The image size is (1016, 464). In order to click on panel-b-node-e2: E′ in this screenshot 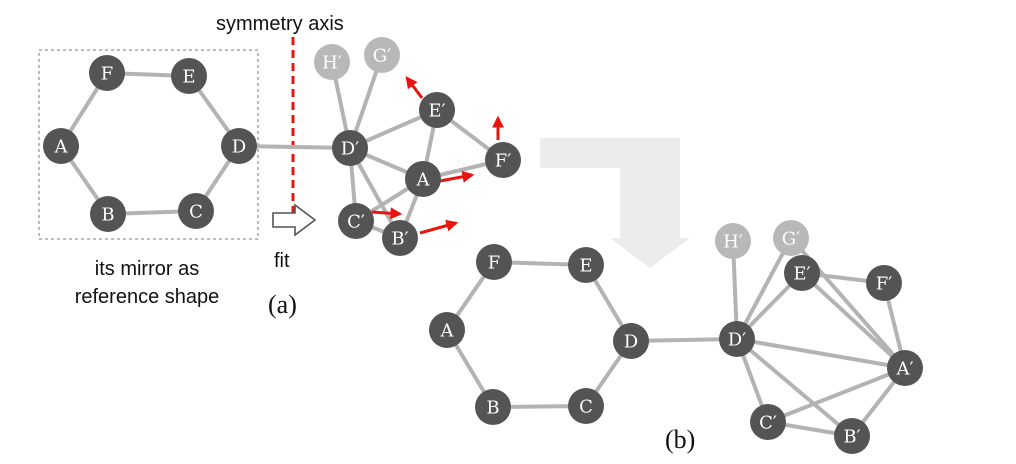, I will do `click(802, 273)`.